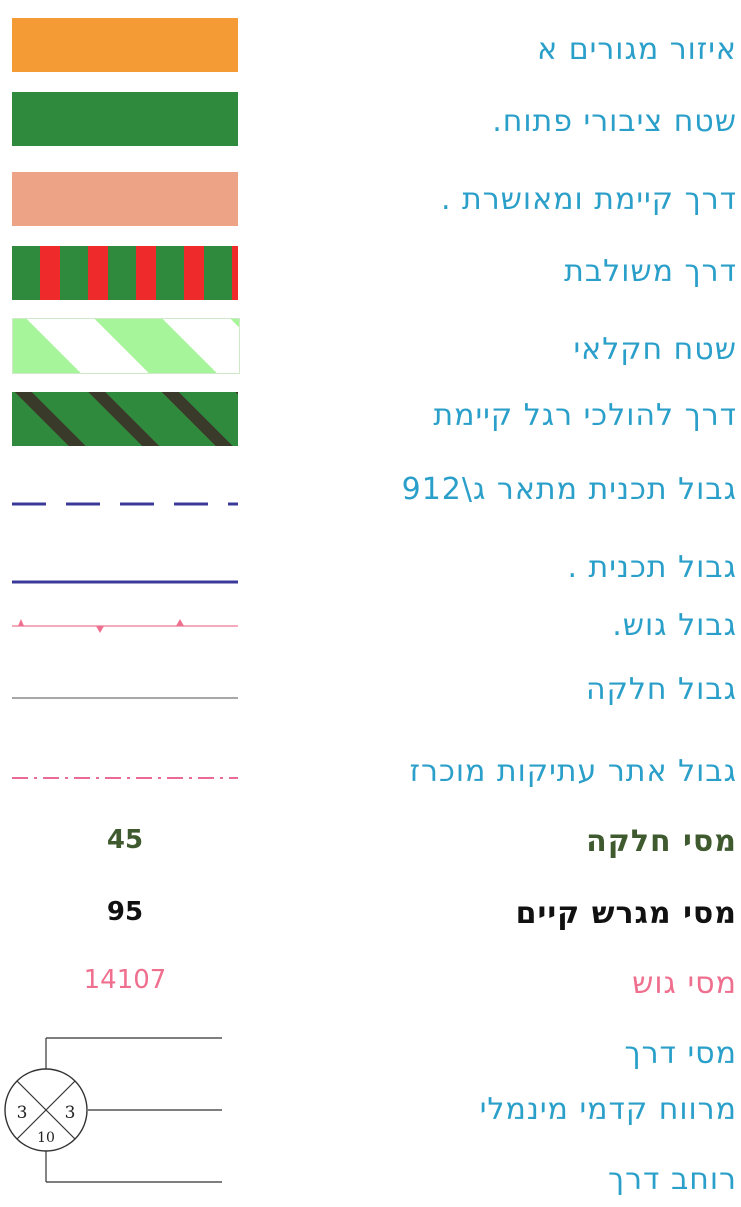 The image size is (741, 1207). Describe the element at coordinates (655, 349) in the screenshot. I see `legend-label: שטח חקלאי` at that location.